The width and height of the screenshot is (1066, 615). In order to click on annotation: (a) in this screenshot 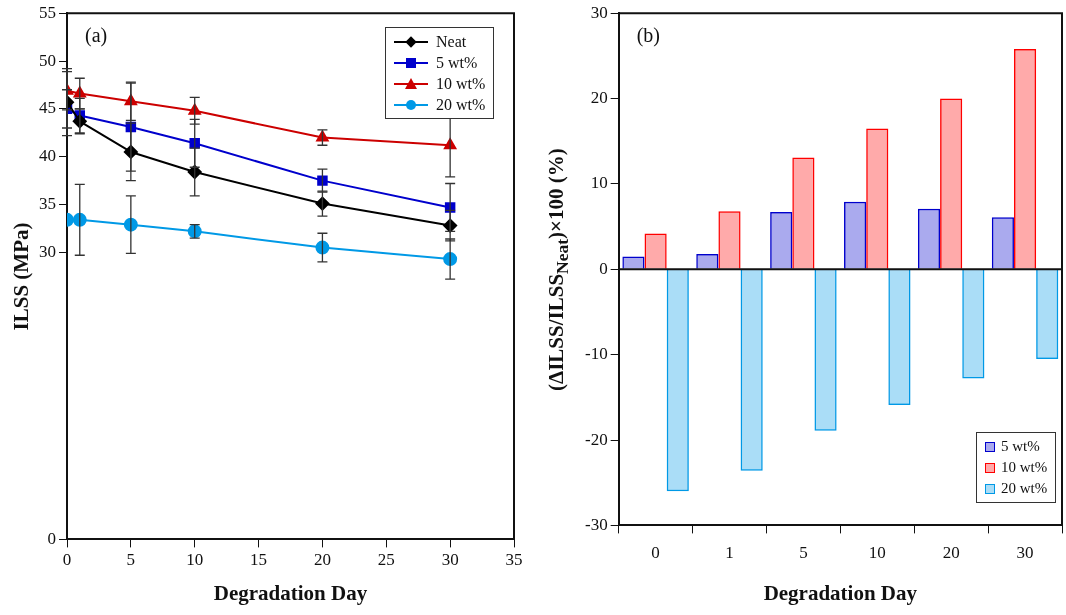, I will do `click(96, 36)`.